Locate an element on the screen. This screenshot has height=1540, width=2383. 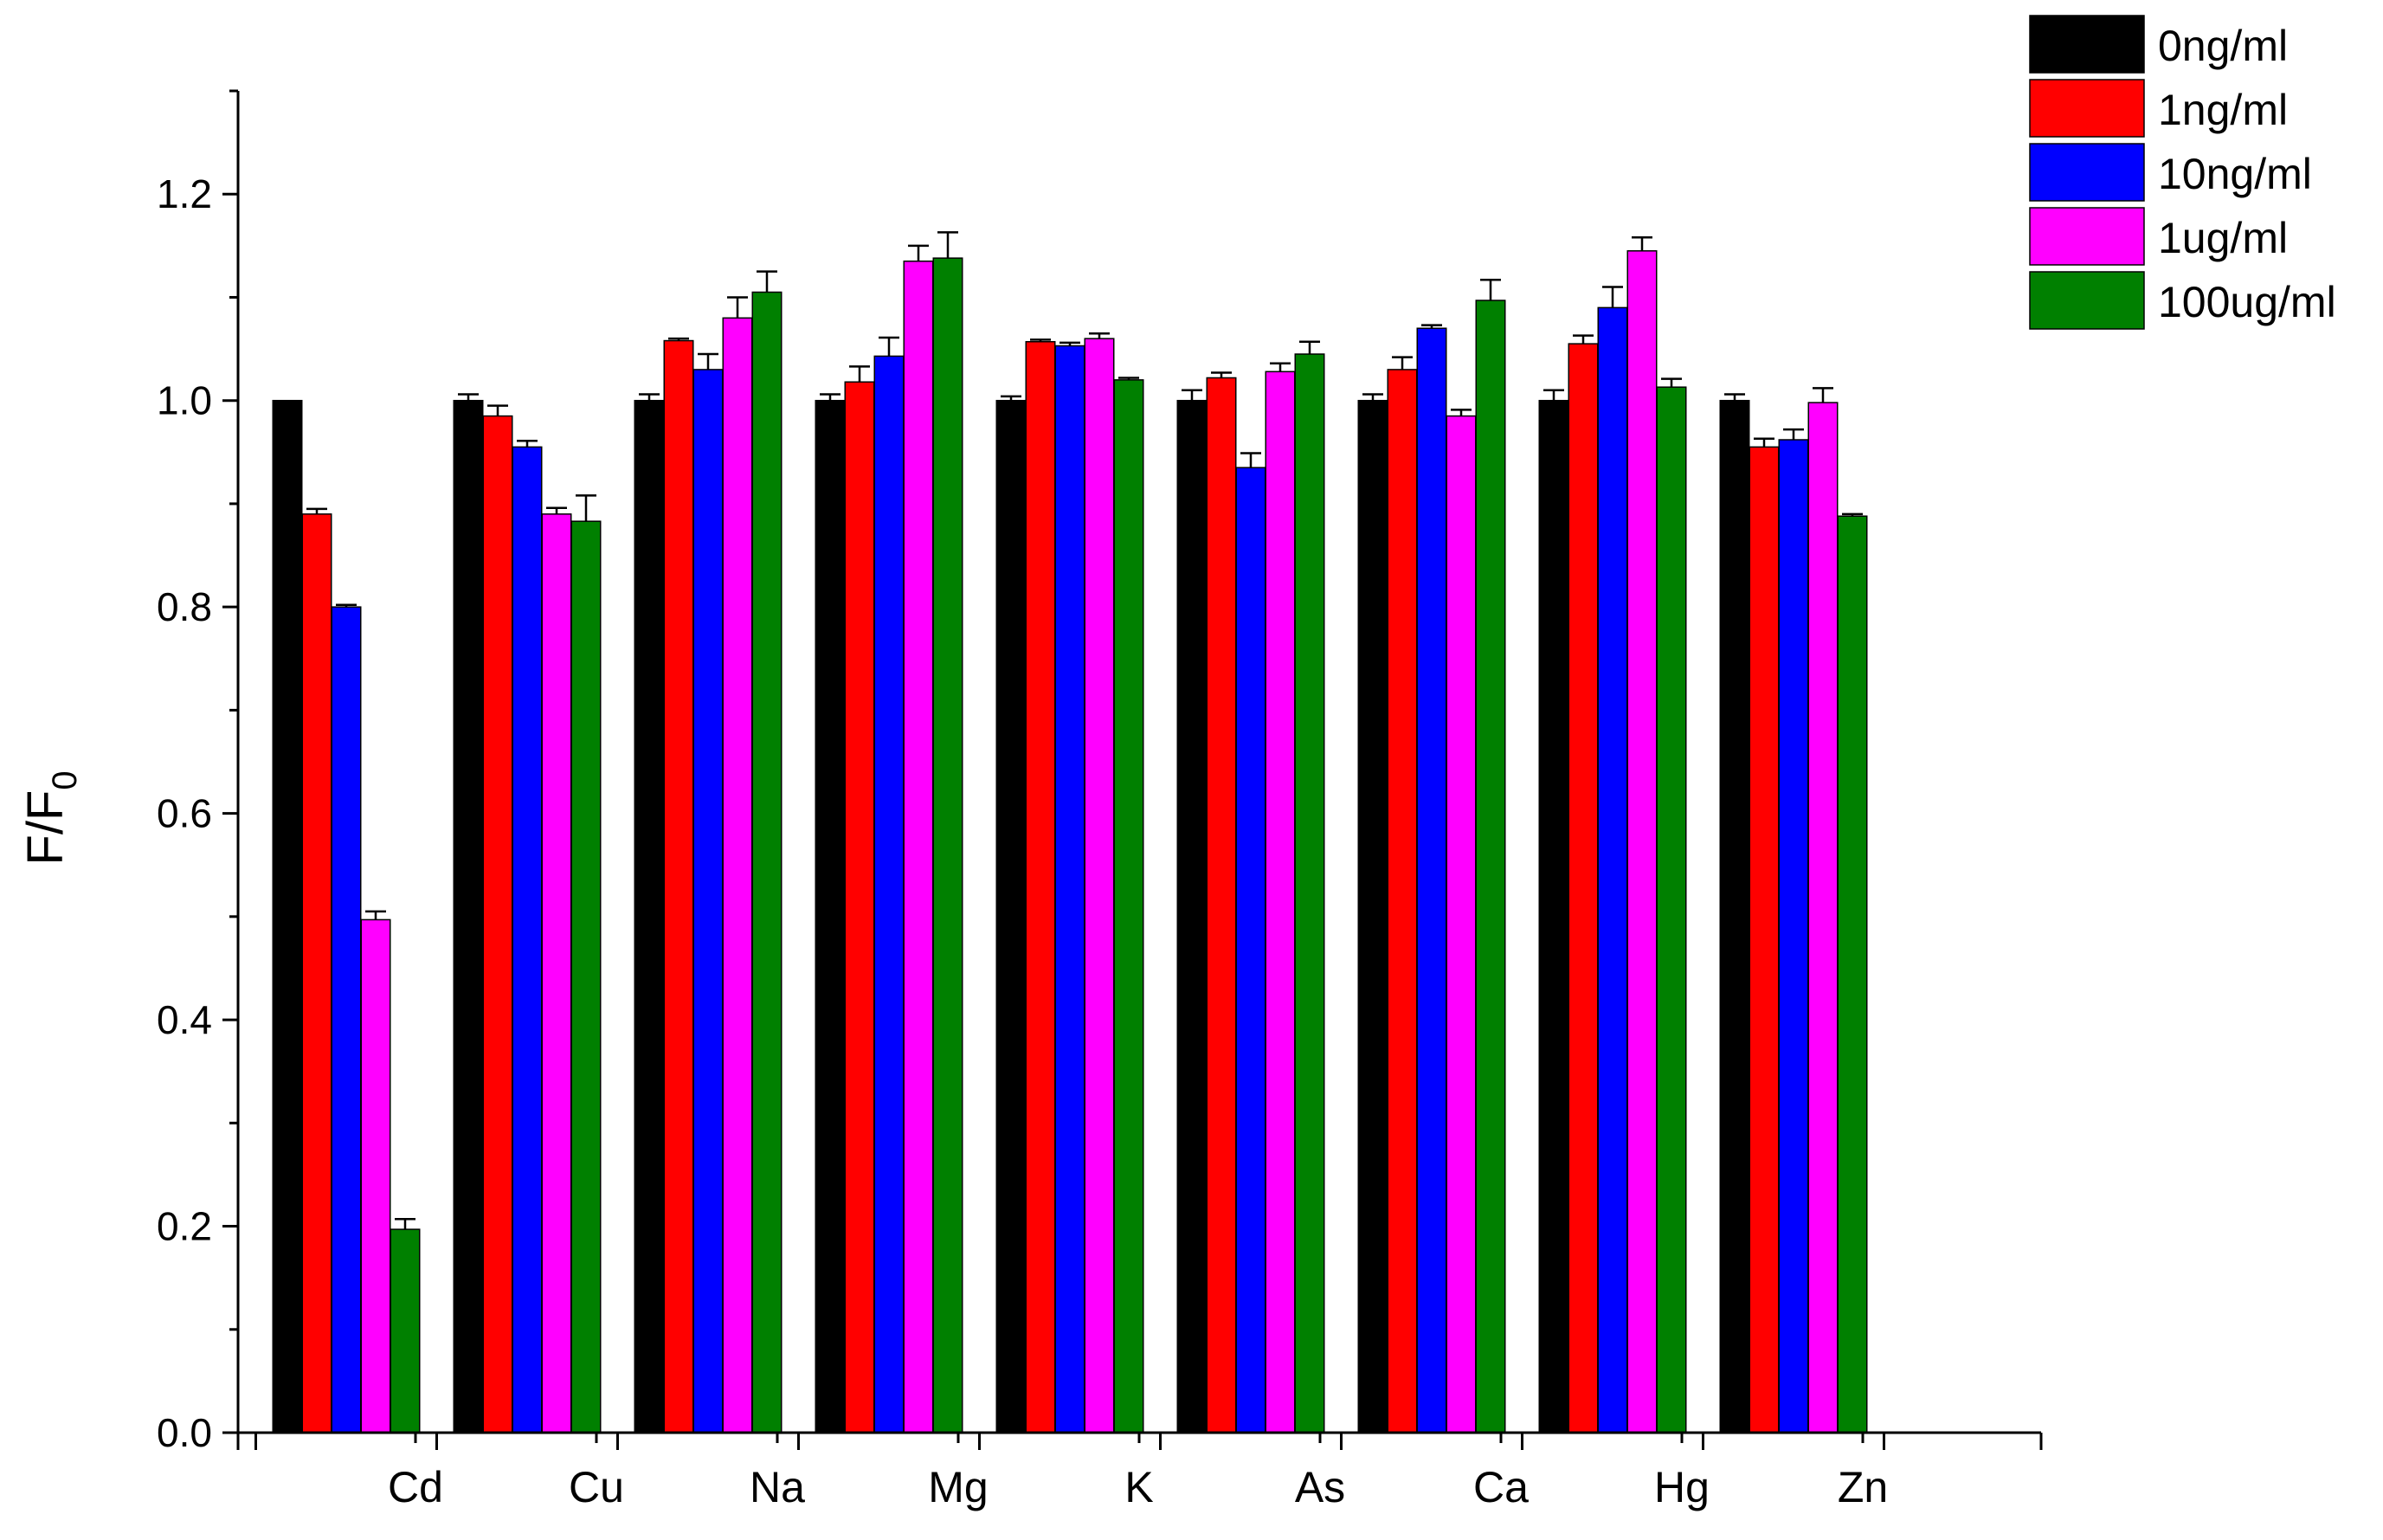
x-tick-label-Cu: Cu is located at coordinates (597, 1487).